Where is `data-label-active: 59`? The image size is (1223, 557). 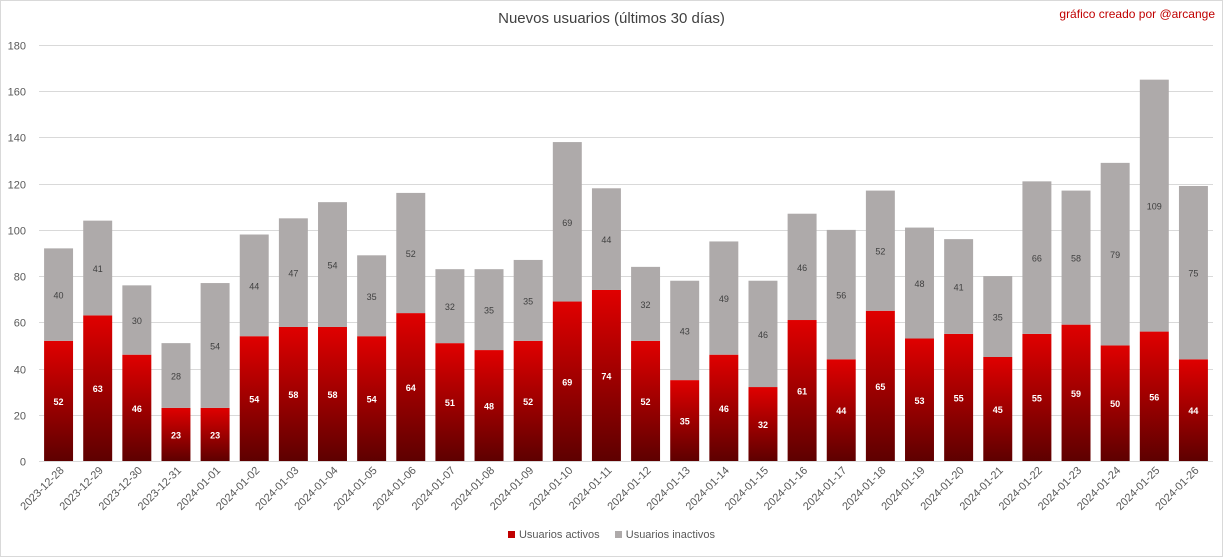 data-label-active: 59 is located at coordinates (1076, 394).